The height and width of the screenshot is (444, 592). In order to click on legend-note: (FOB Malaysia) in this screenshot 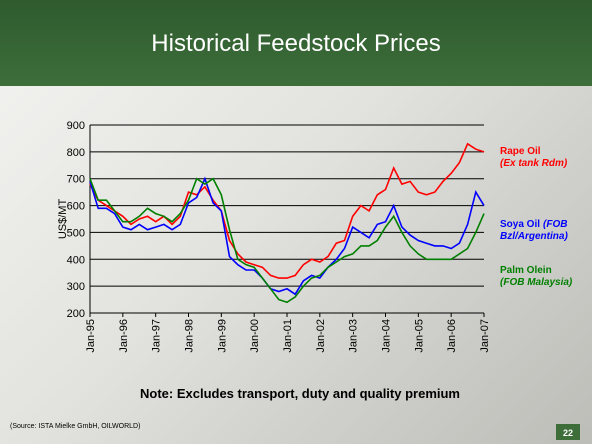, I will do `click(536, 282)`.